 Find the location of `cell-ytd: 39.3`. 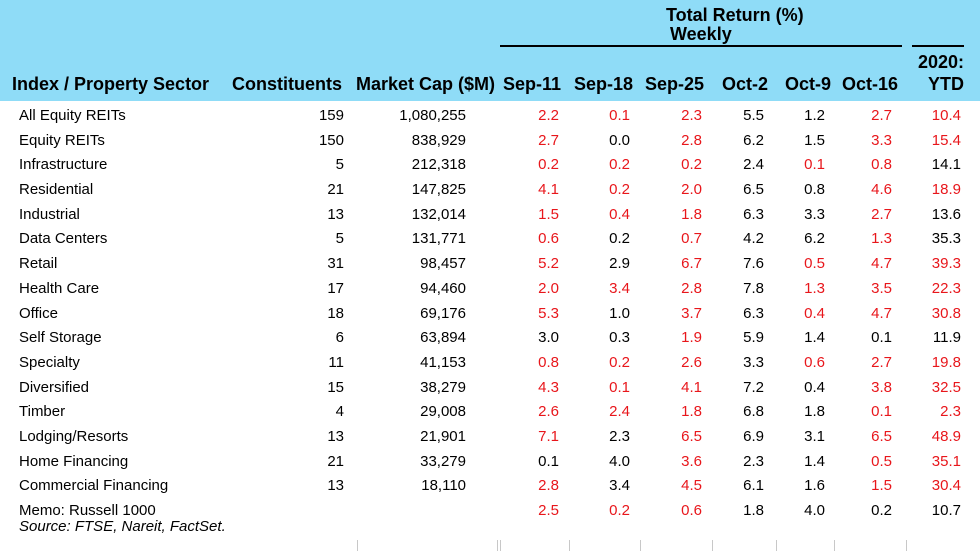

cell-ytd: 39.3 is located at coordinates (946, 264).